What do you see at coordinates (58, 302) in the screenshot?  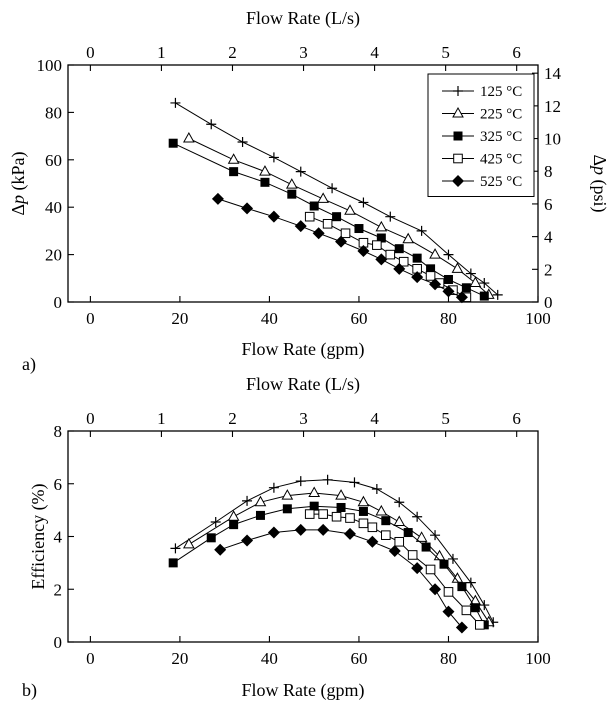 I see `y-tick-label: 0` at bounding box center [58, 302].